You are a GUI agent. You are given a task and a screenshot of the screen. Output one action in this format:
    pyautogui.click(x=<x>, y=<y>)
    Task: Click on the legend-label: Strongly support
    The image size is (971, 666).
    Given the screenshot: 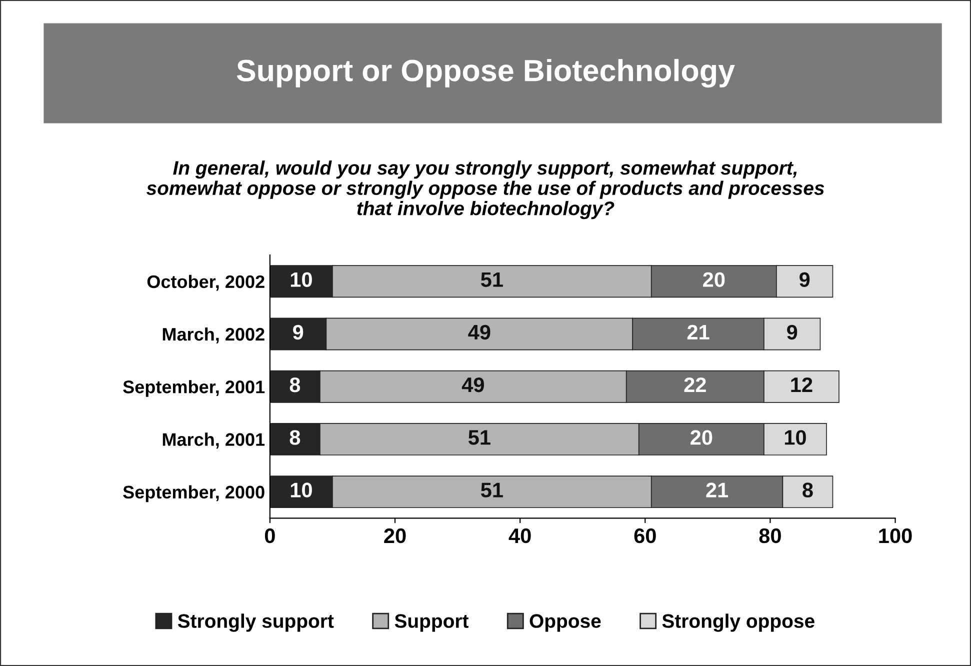 What is the action you would take?
    pyautogui.click(x=256, y=623)
    